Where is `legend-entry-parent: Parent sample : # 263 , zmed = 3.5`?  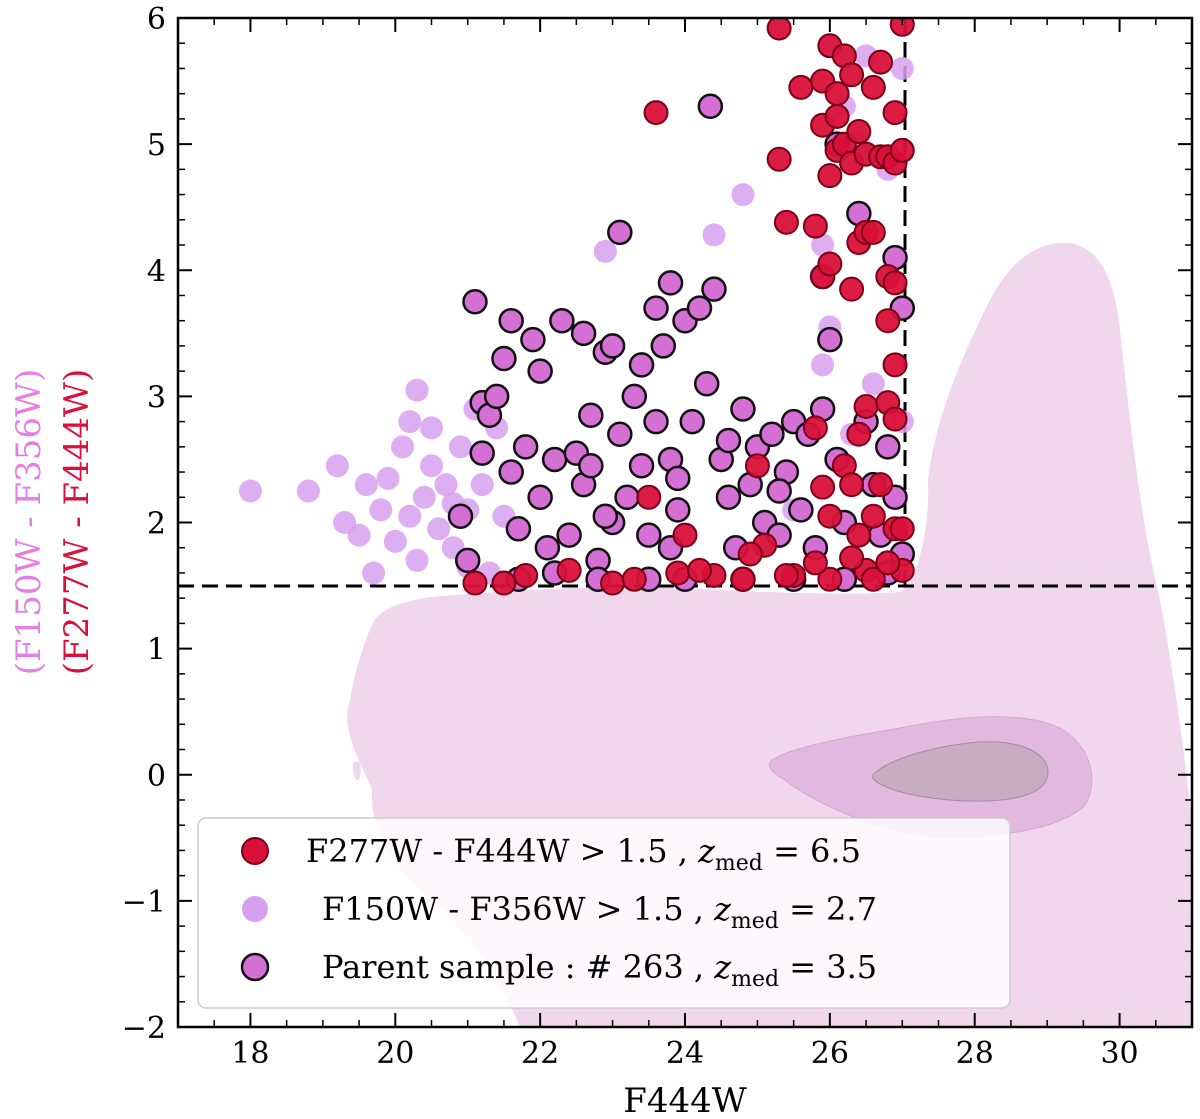
legend-entry-parent: Parent sample : # 263 , zmed = 3.5 is located at coordinates (599, 970).